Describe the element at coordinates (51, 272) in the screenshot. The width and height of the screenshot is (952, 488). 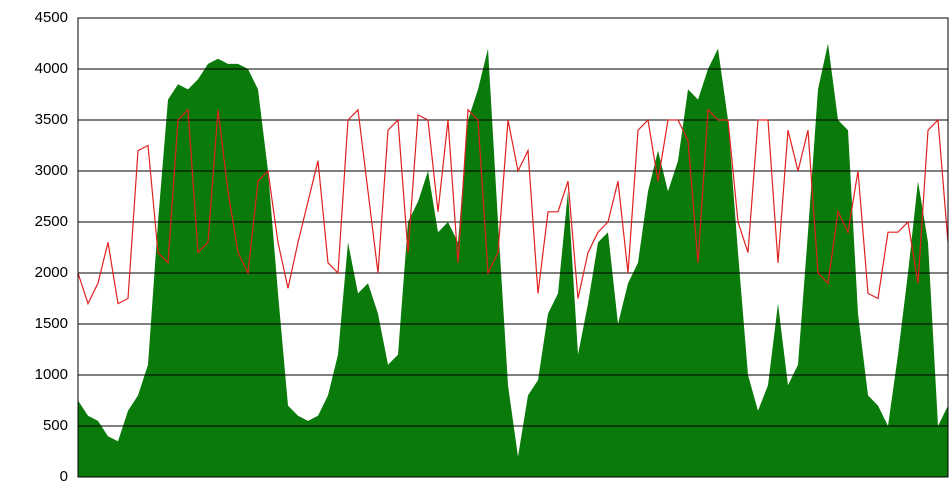
I see `y-tick-label: 2000` at that location.